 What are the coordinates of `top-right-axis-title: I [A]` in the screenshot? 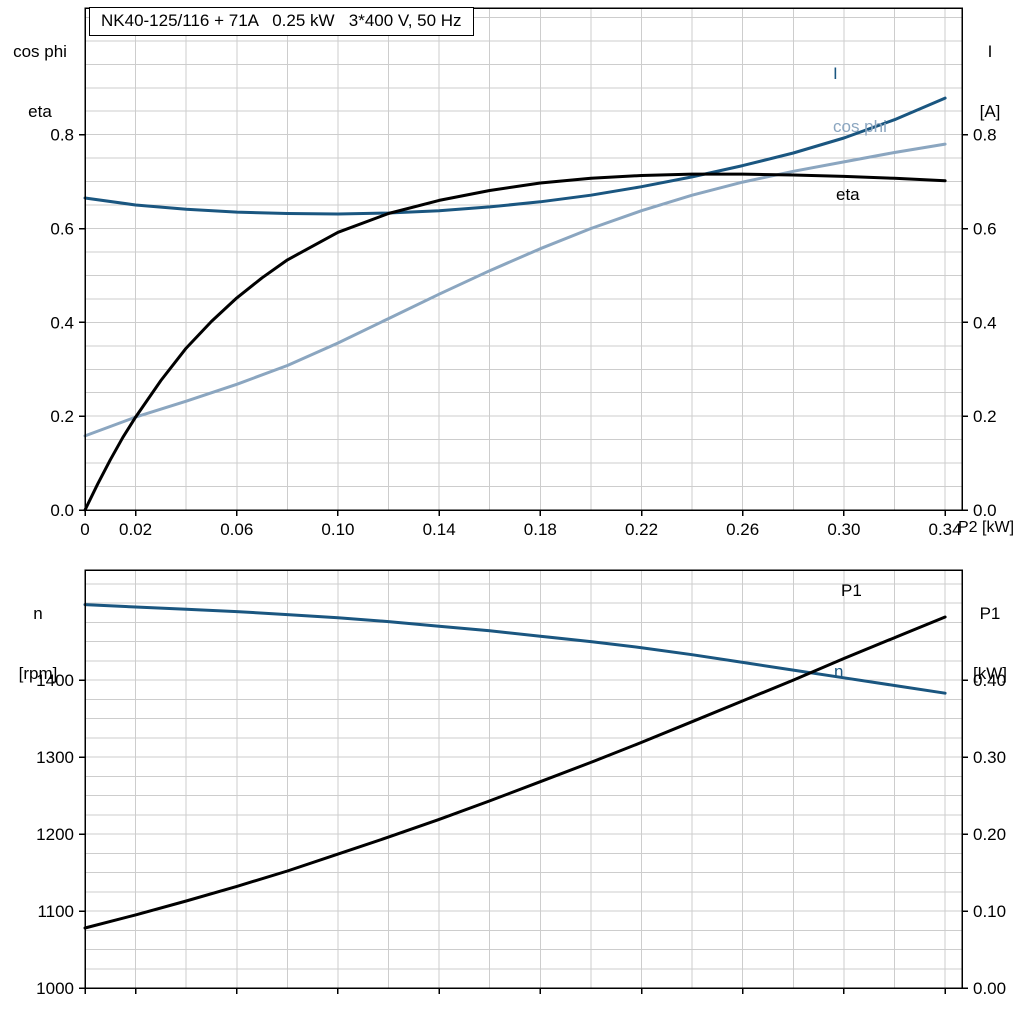 It's located at (990, 82).